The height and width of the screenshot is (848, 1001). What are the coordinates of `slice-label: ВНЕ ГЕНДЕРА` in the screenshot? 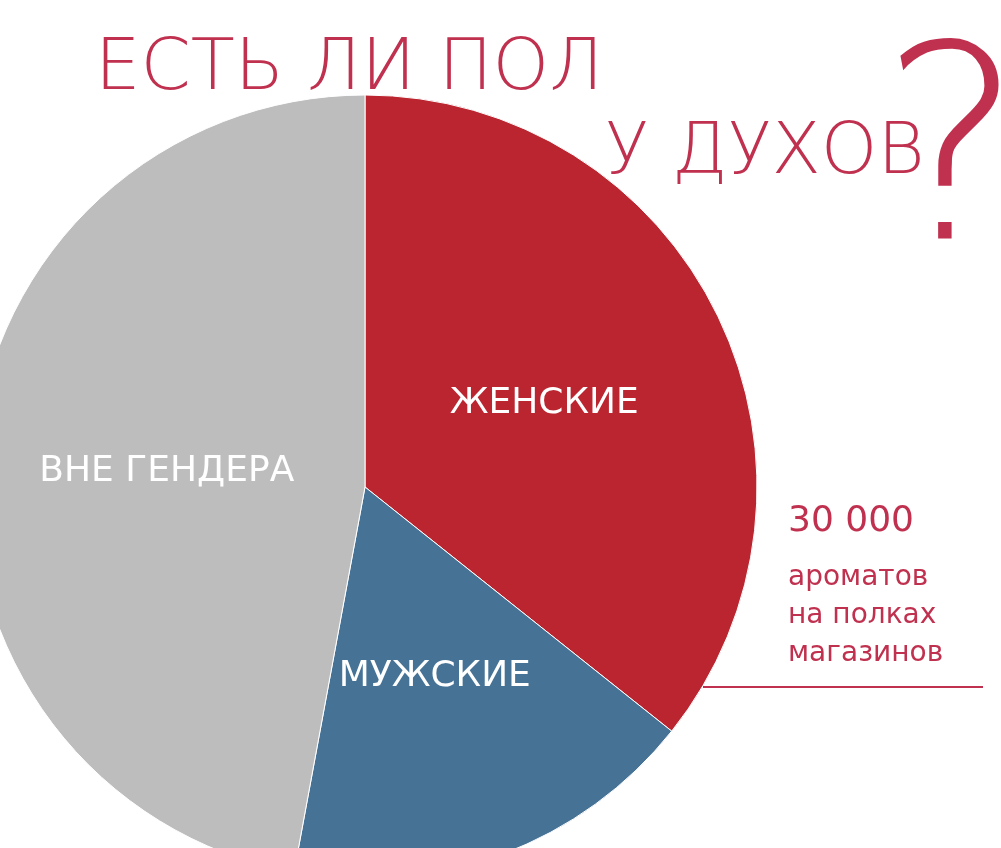 It's located at (167, 469).